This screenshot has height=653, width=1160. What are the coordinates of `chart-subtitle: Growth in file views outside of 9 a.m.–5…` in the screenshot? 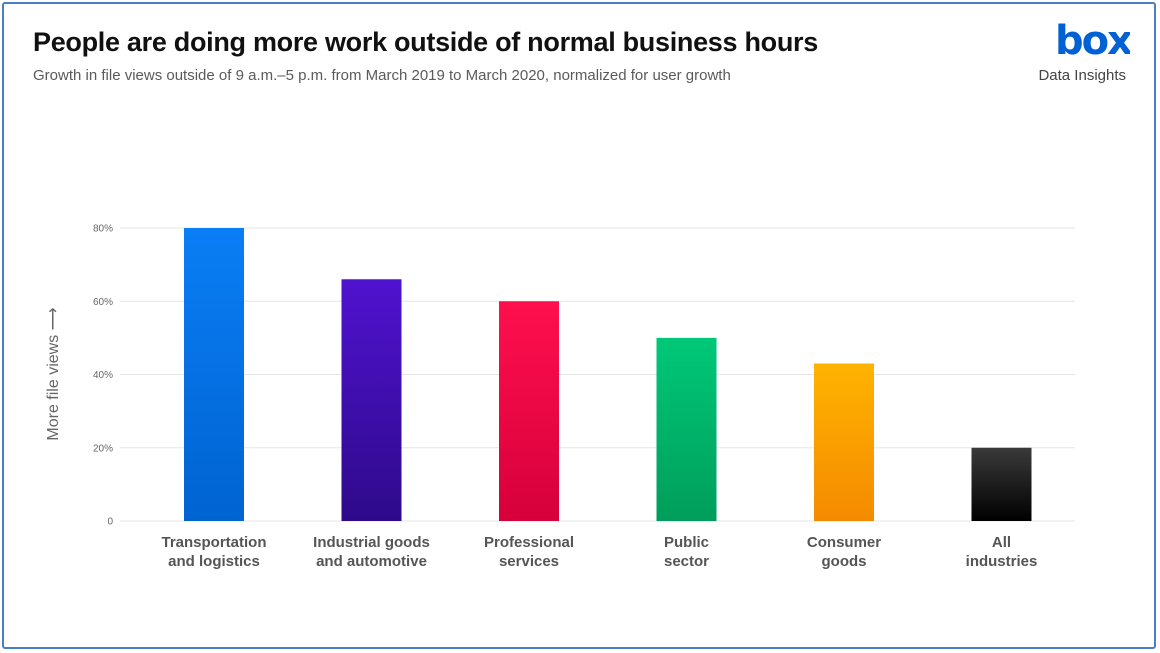 It's located at (382, 75).